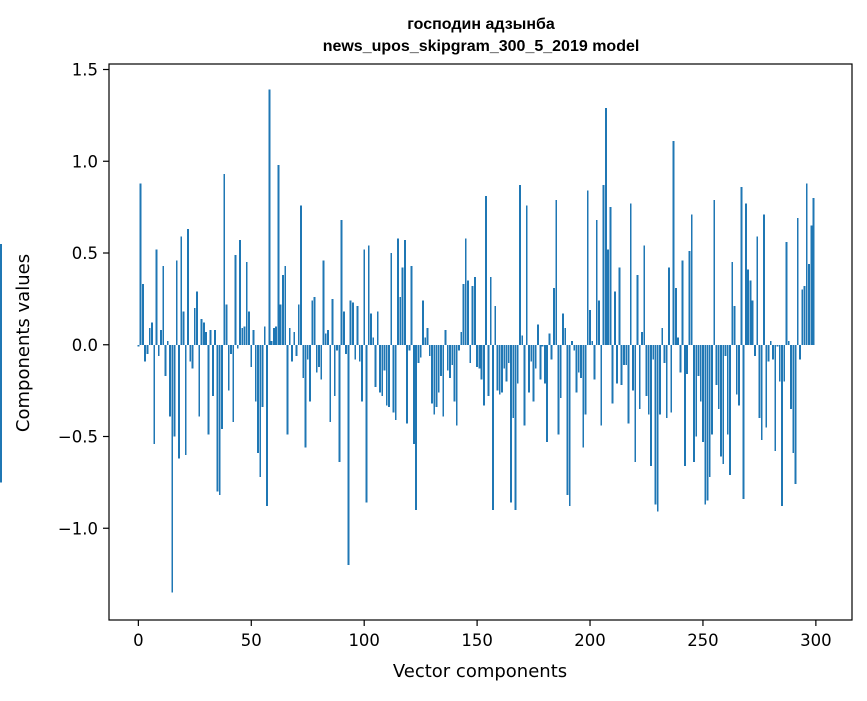 The height and width of the screenshot is (701, 867). Describe the element at coordinates (85, 253) in the screenshot. I see `y-tick-label-2: 0.5` at that location.